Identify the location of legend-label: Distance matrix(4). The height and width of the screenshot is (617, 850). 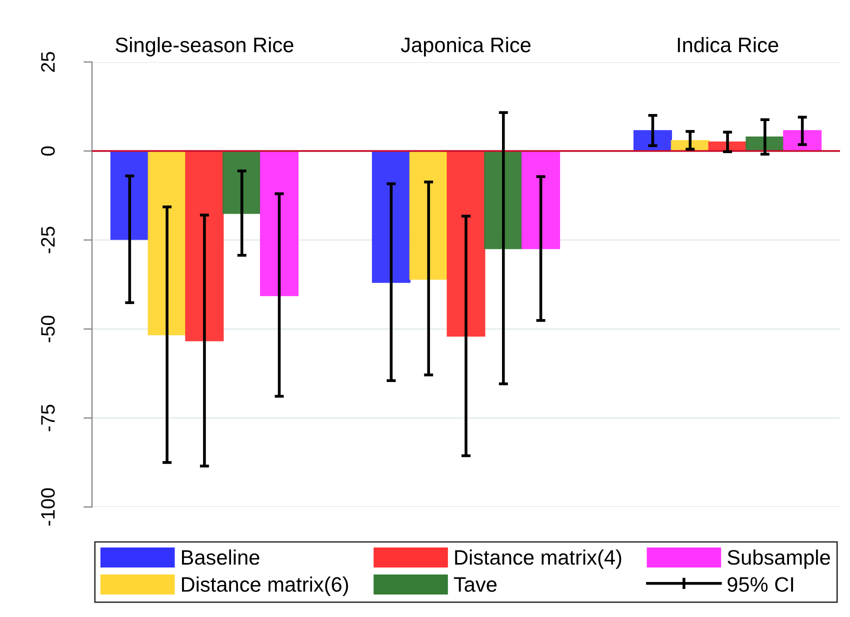
(538, 559).